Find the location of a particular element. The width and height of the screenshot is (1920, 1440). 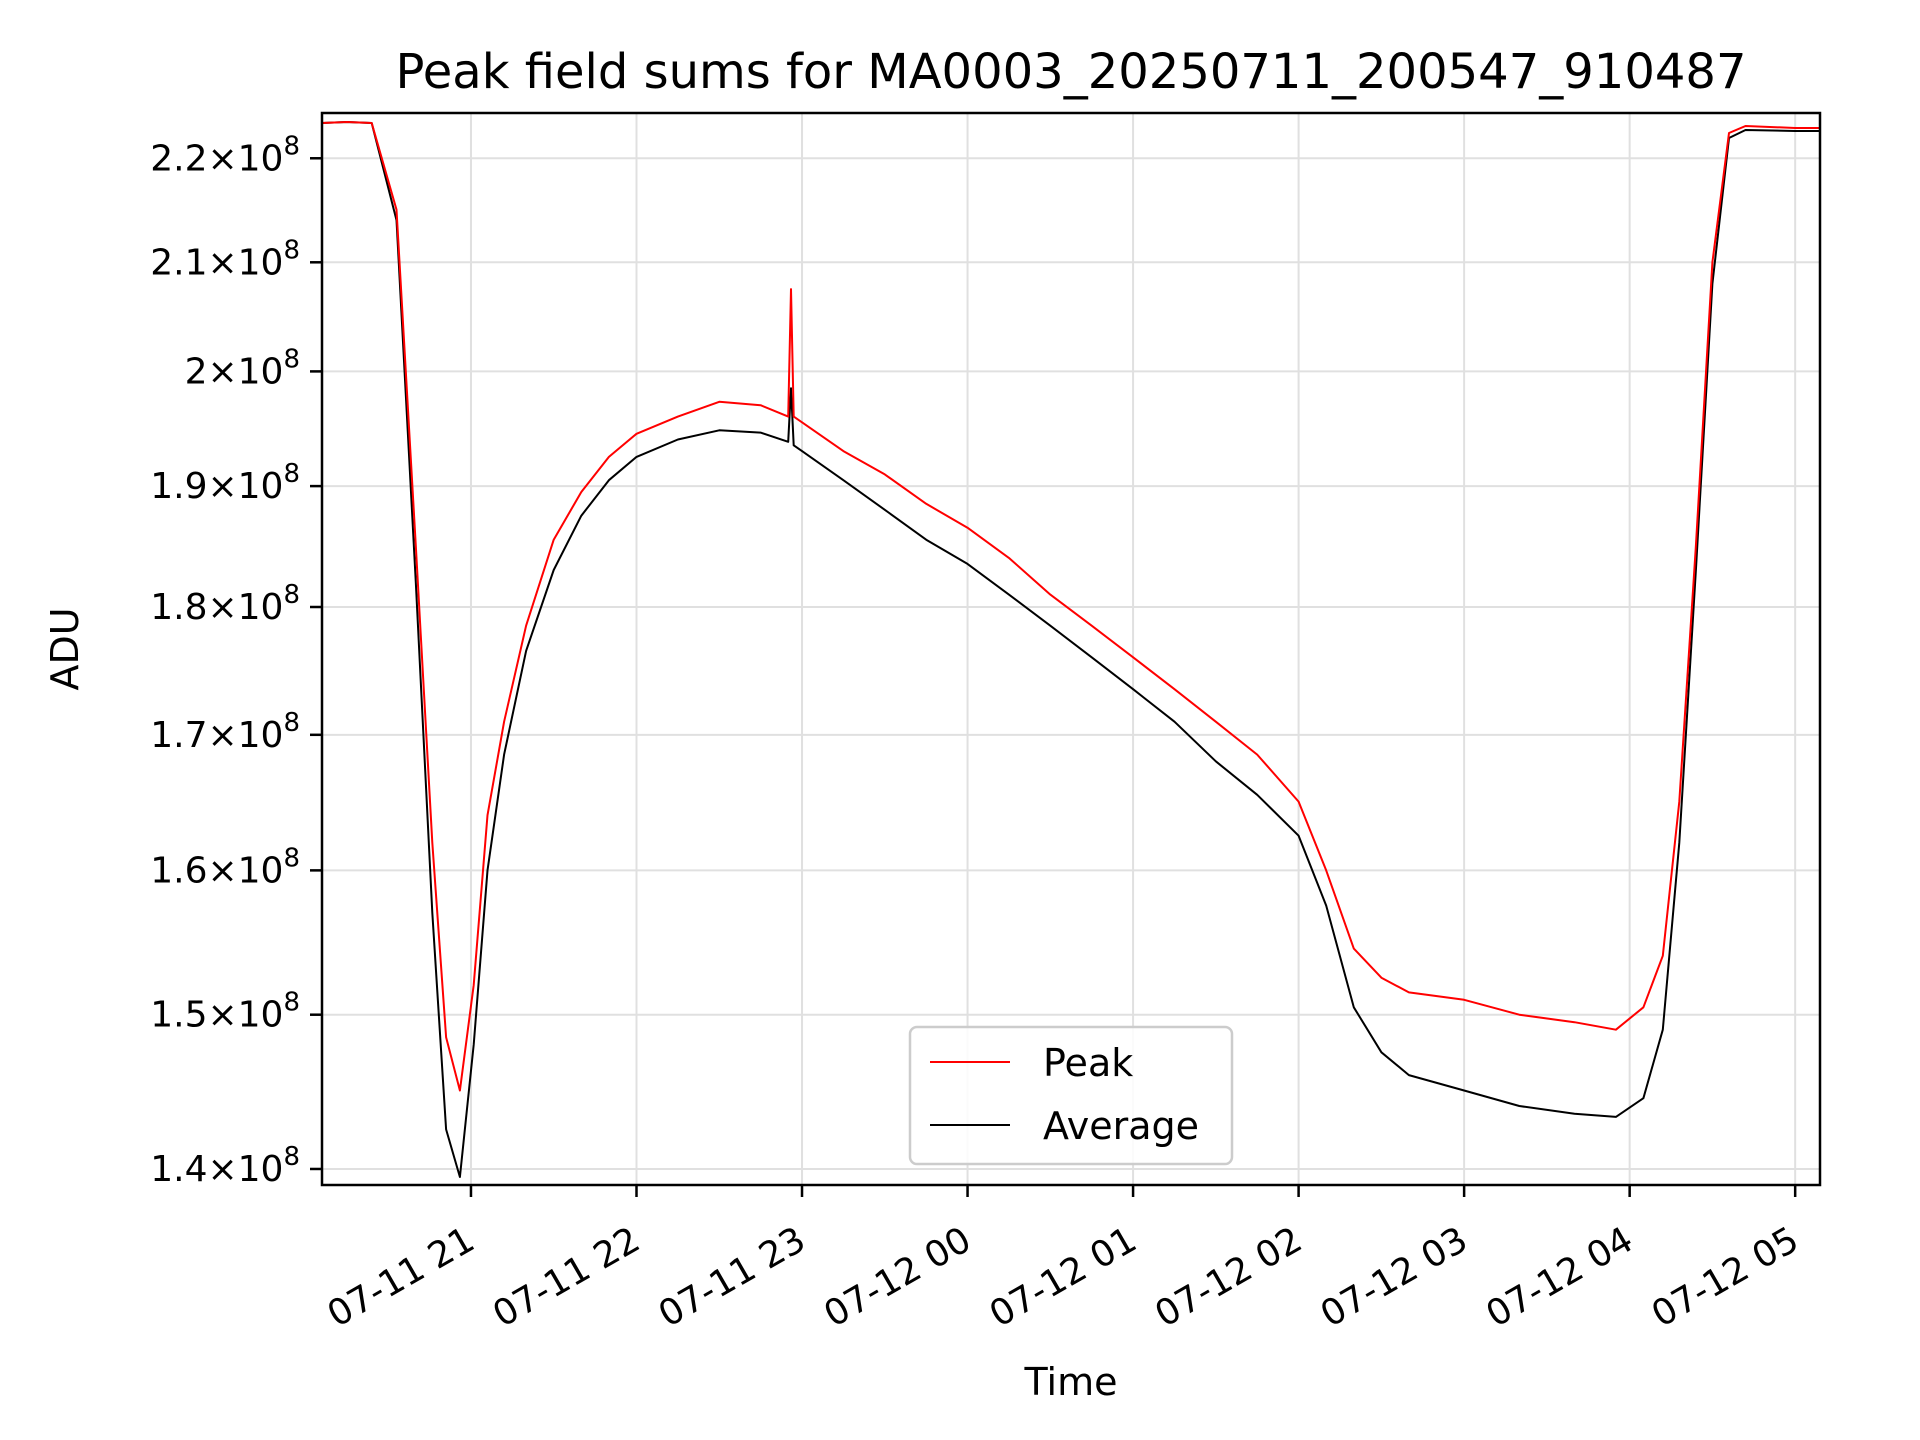

y-tick-label: 2.1×108 is located at coordinates (225, 259).